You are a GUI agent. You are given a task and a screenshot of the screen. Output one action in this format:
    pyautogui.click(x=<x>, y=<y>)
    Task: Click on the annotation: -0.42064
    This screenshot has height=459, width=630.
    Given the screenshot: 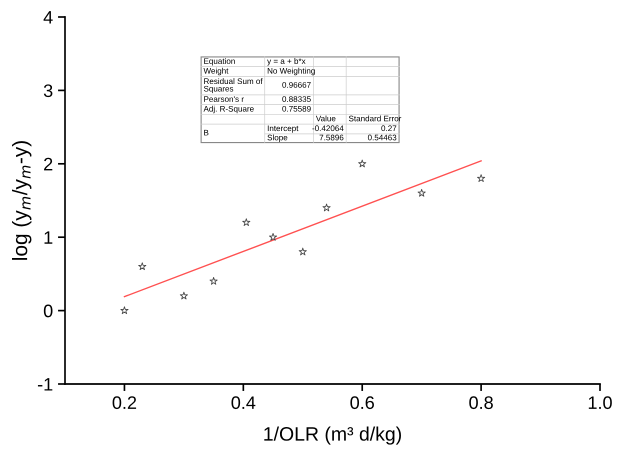 What is the action you would take?
    pyautogui.click(x=328, y=128)
    